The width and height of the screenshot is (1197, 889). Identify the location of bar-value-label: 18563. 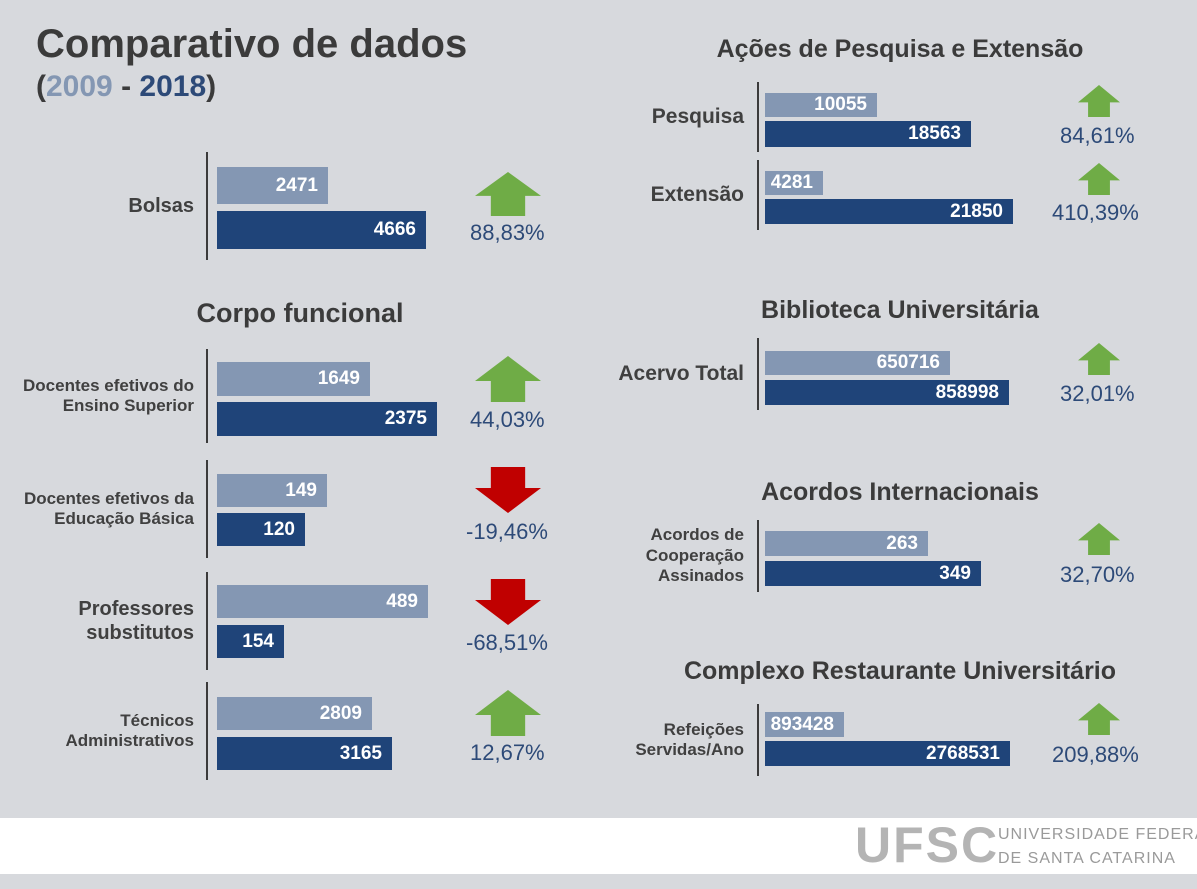
(934, 133).